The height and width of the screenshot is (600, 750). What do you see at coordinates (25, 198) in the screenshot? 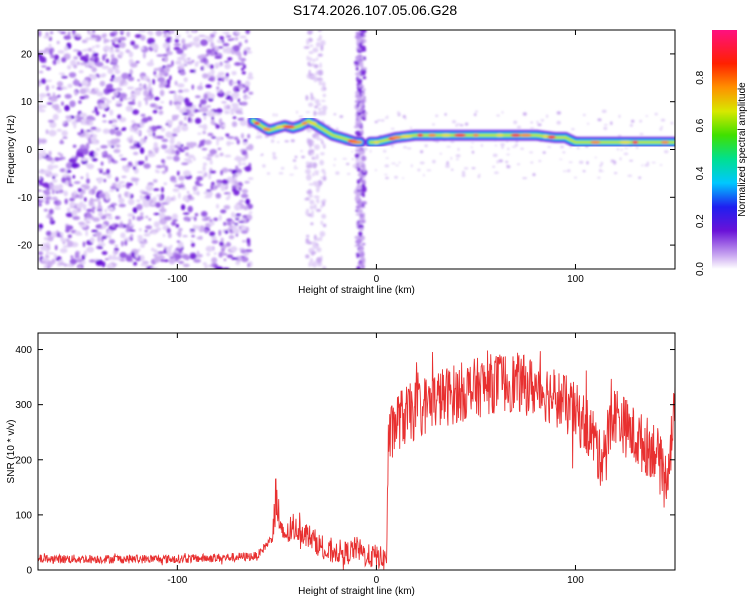
I see `spec-ytick-label: -10` at bounding box center [25, 198].